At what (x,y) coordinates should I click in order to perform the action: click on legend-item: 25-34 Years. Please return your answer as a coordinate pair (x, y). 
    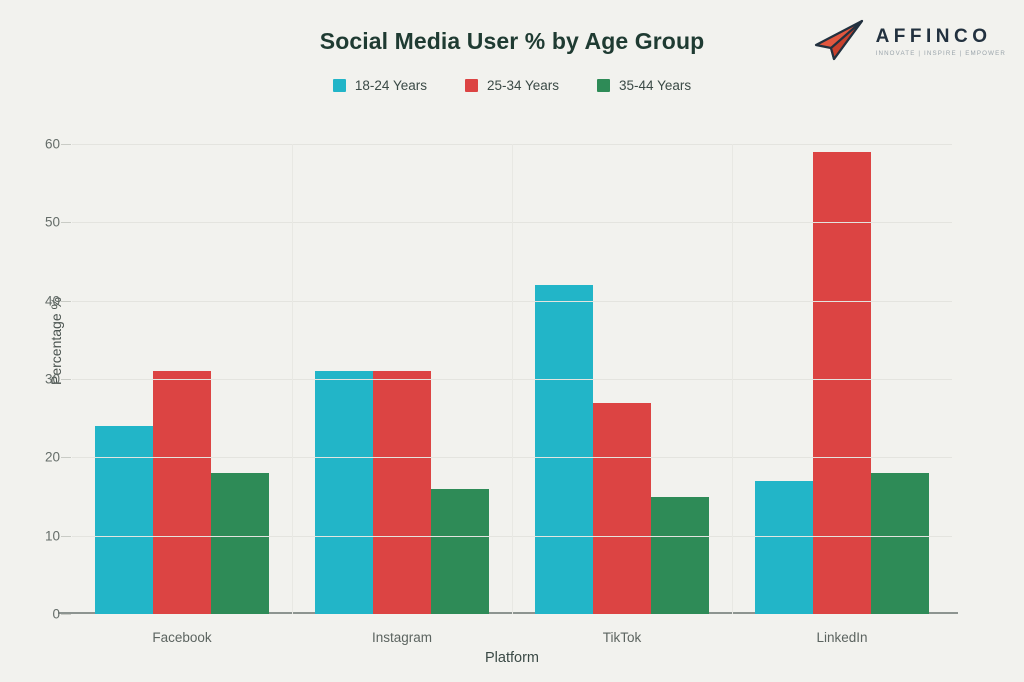
    Looking at the image, I should click on (512, 85).